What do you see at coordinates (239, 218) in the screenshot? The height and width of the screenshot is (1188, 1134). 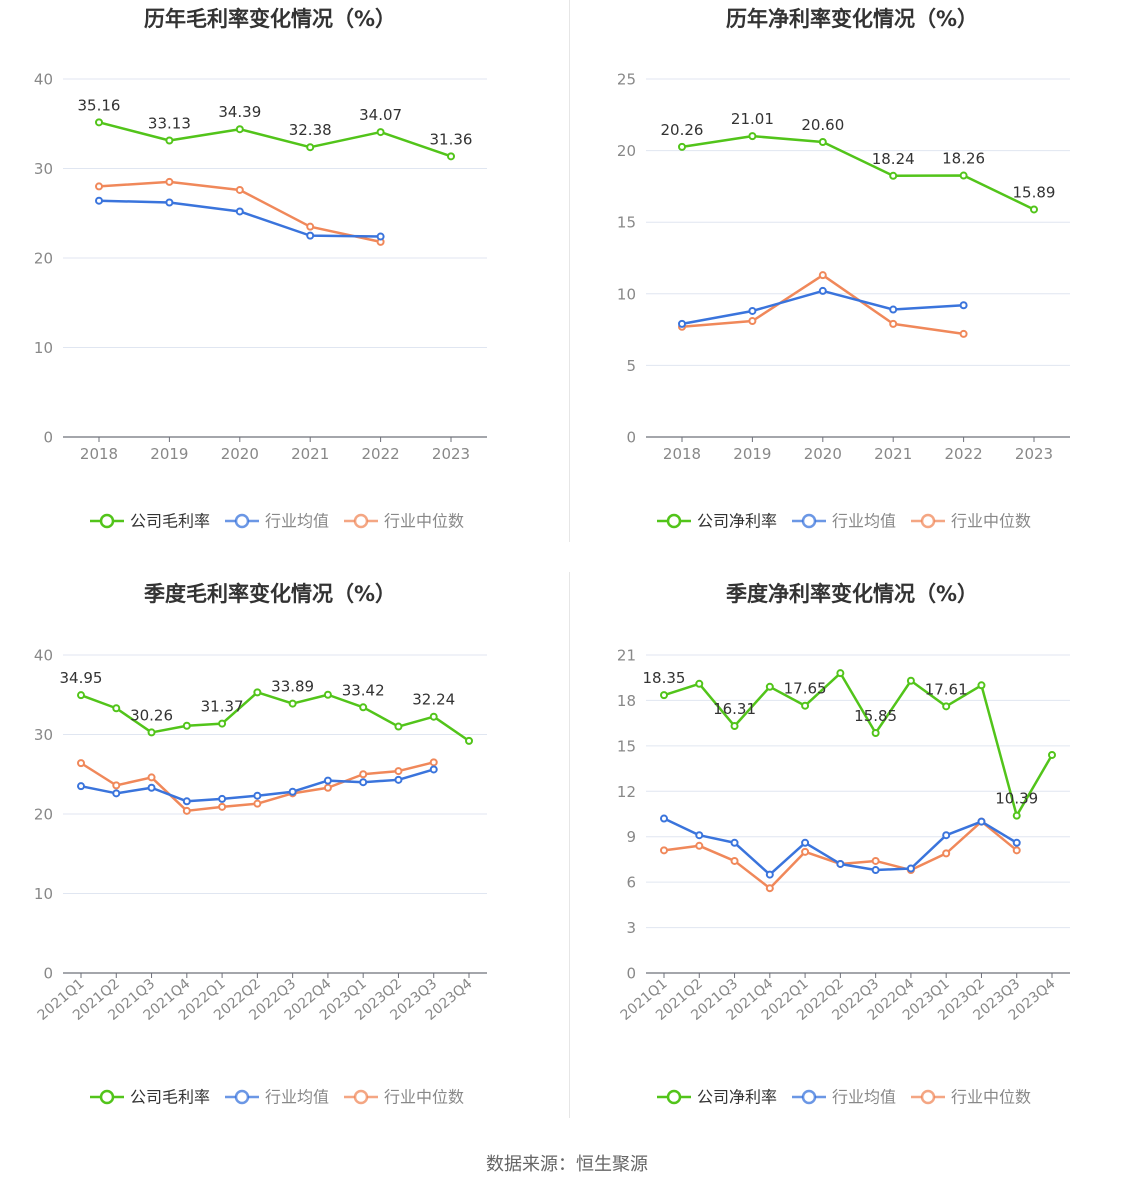 I see `series-line-avg` at bounding box center [239, 218].